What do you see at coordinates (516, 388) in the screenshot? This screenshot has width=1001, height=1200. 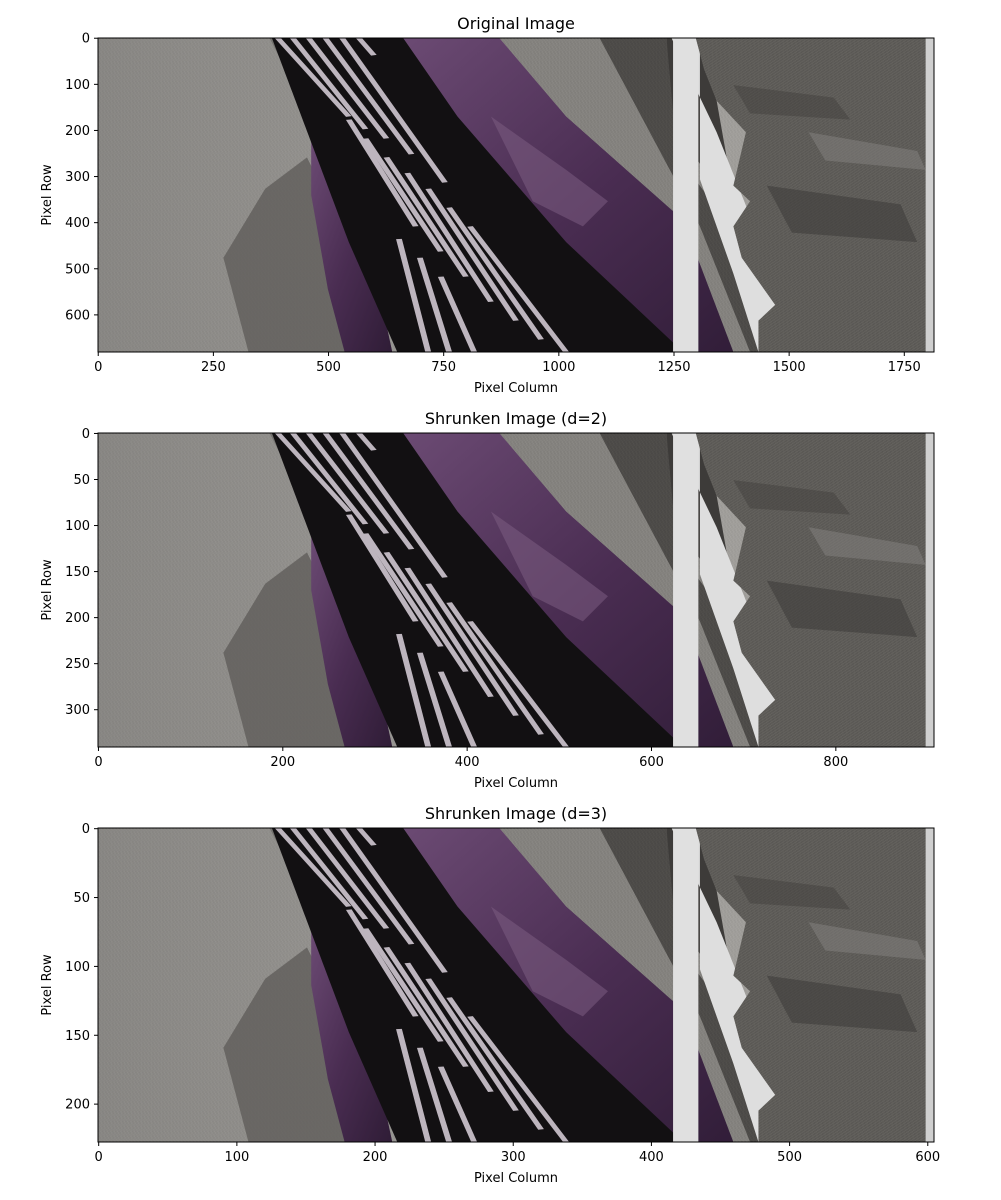 I see `x-axis-label-original: Pixel Column` at bounding box center [516, 388].